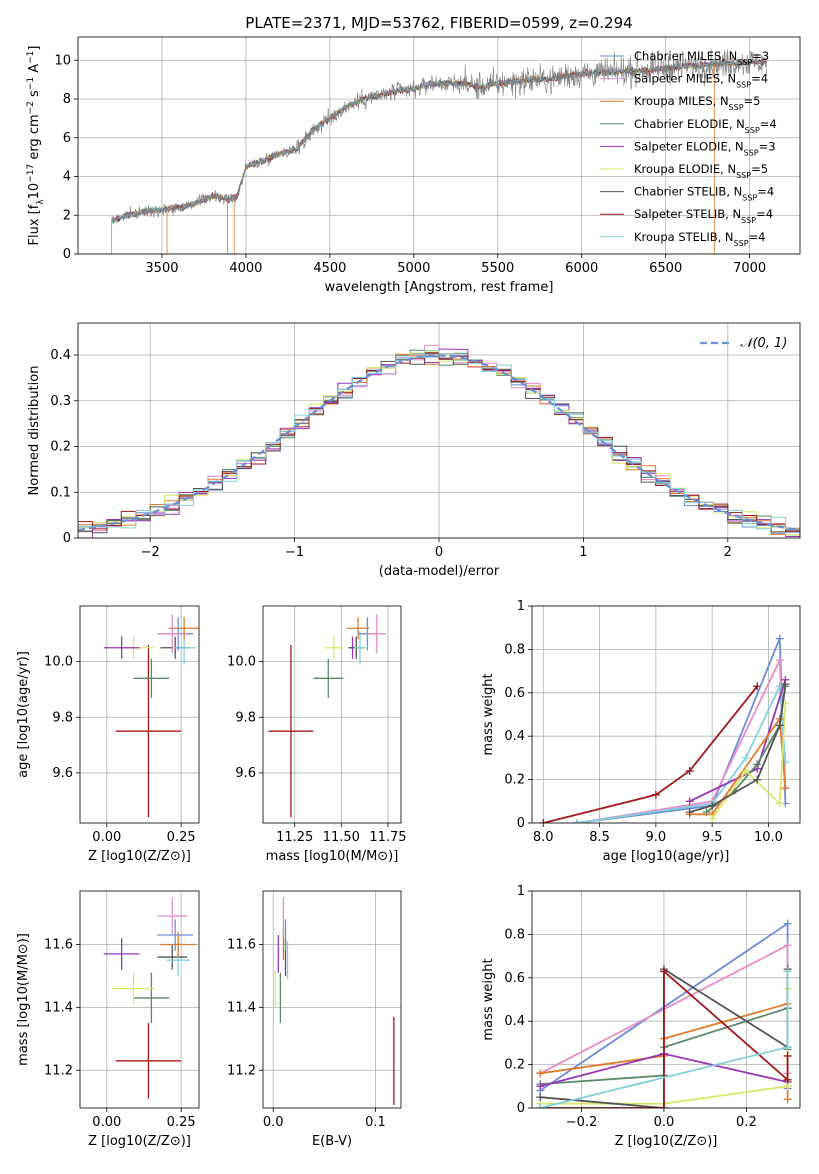 The height and width of the screenshot is (1174, 819). What do you see at coordinates (439, 443) in the screenshot?
I see `normal-curve` at bounding box center [439, 443].